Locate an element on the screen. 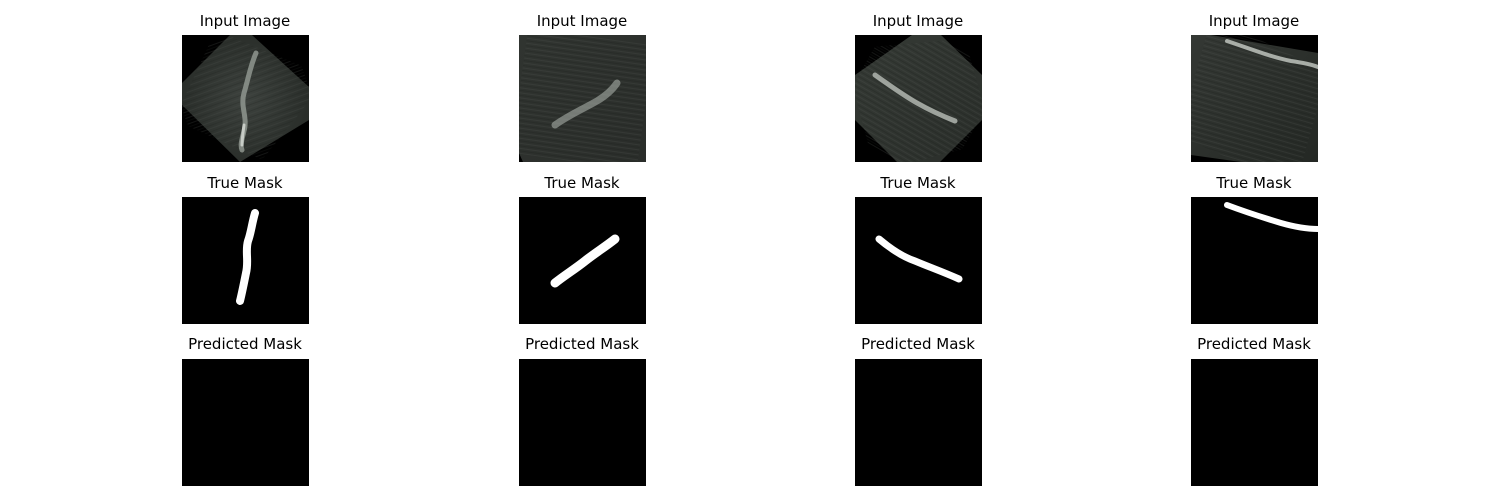 Image resolution: width=1500 pixels, height=500 pixels. panel-title-true-3: True Mask is located at coordinates (918, 183).